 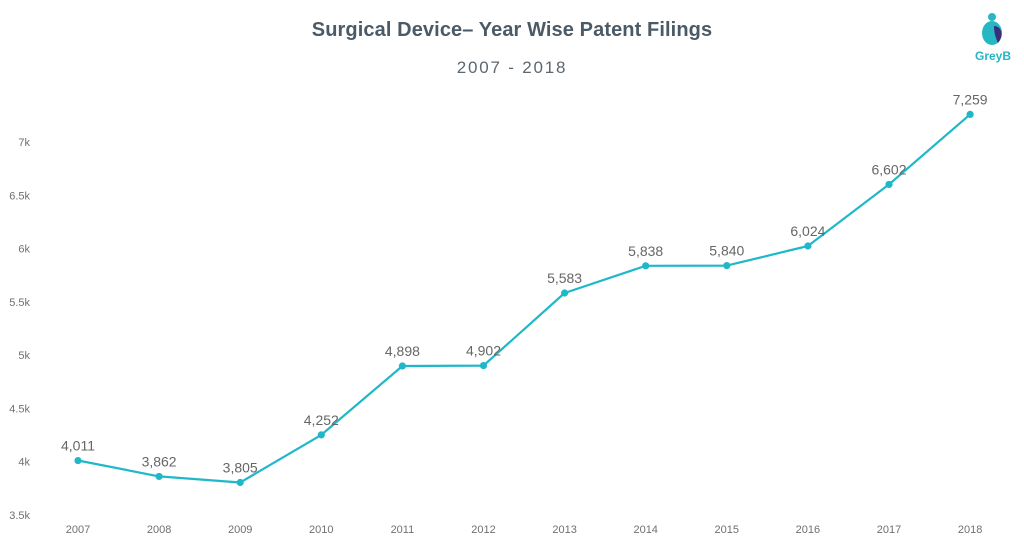 What do you see at coordinates (19, 409) in the screenshot?
I see `y-tick-label: 4.5k` at bounding box center [19, 409].